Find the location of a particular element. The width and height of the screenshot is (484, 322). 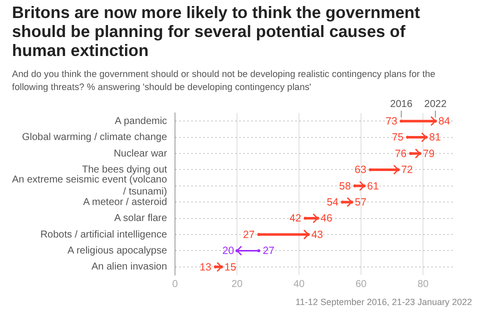

chart-subtitle: And do you think the government should or should not be developing realistic contingency plans for the following threats? % answering 'should be developing contingency plans' is located at coordinates (224, 81).